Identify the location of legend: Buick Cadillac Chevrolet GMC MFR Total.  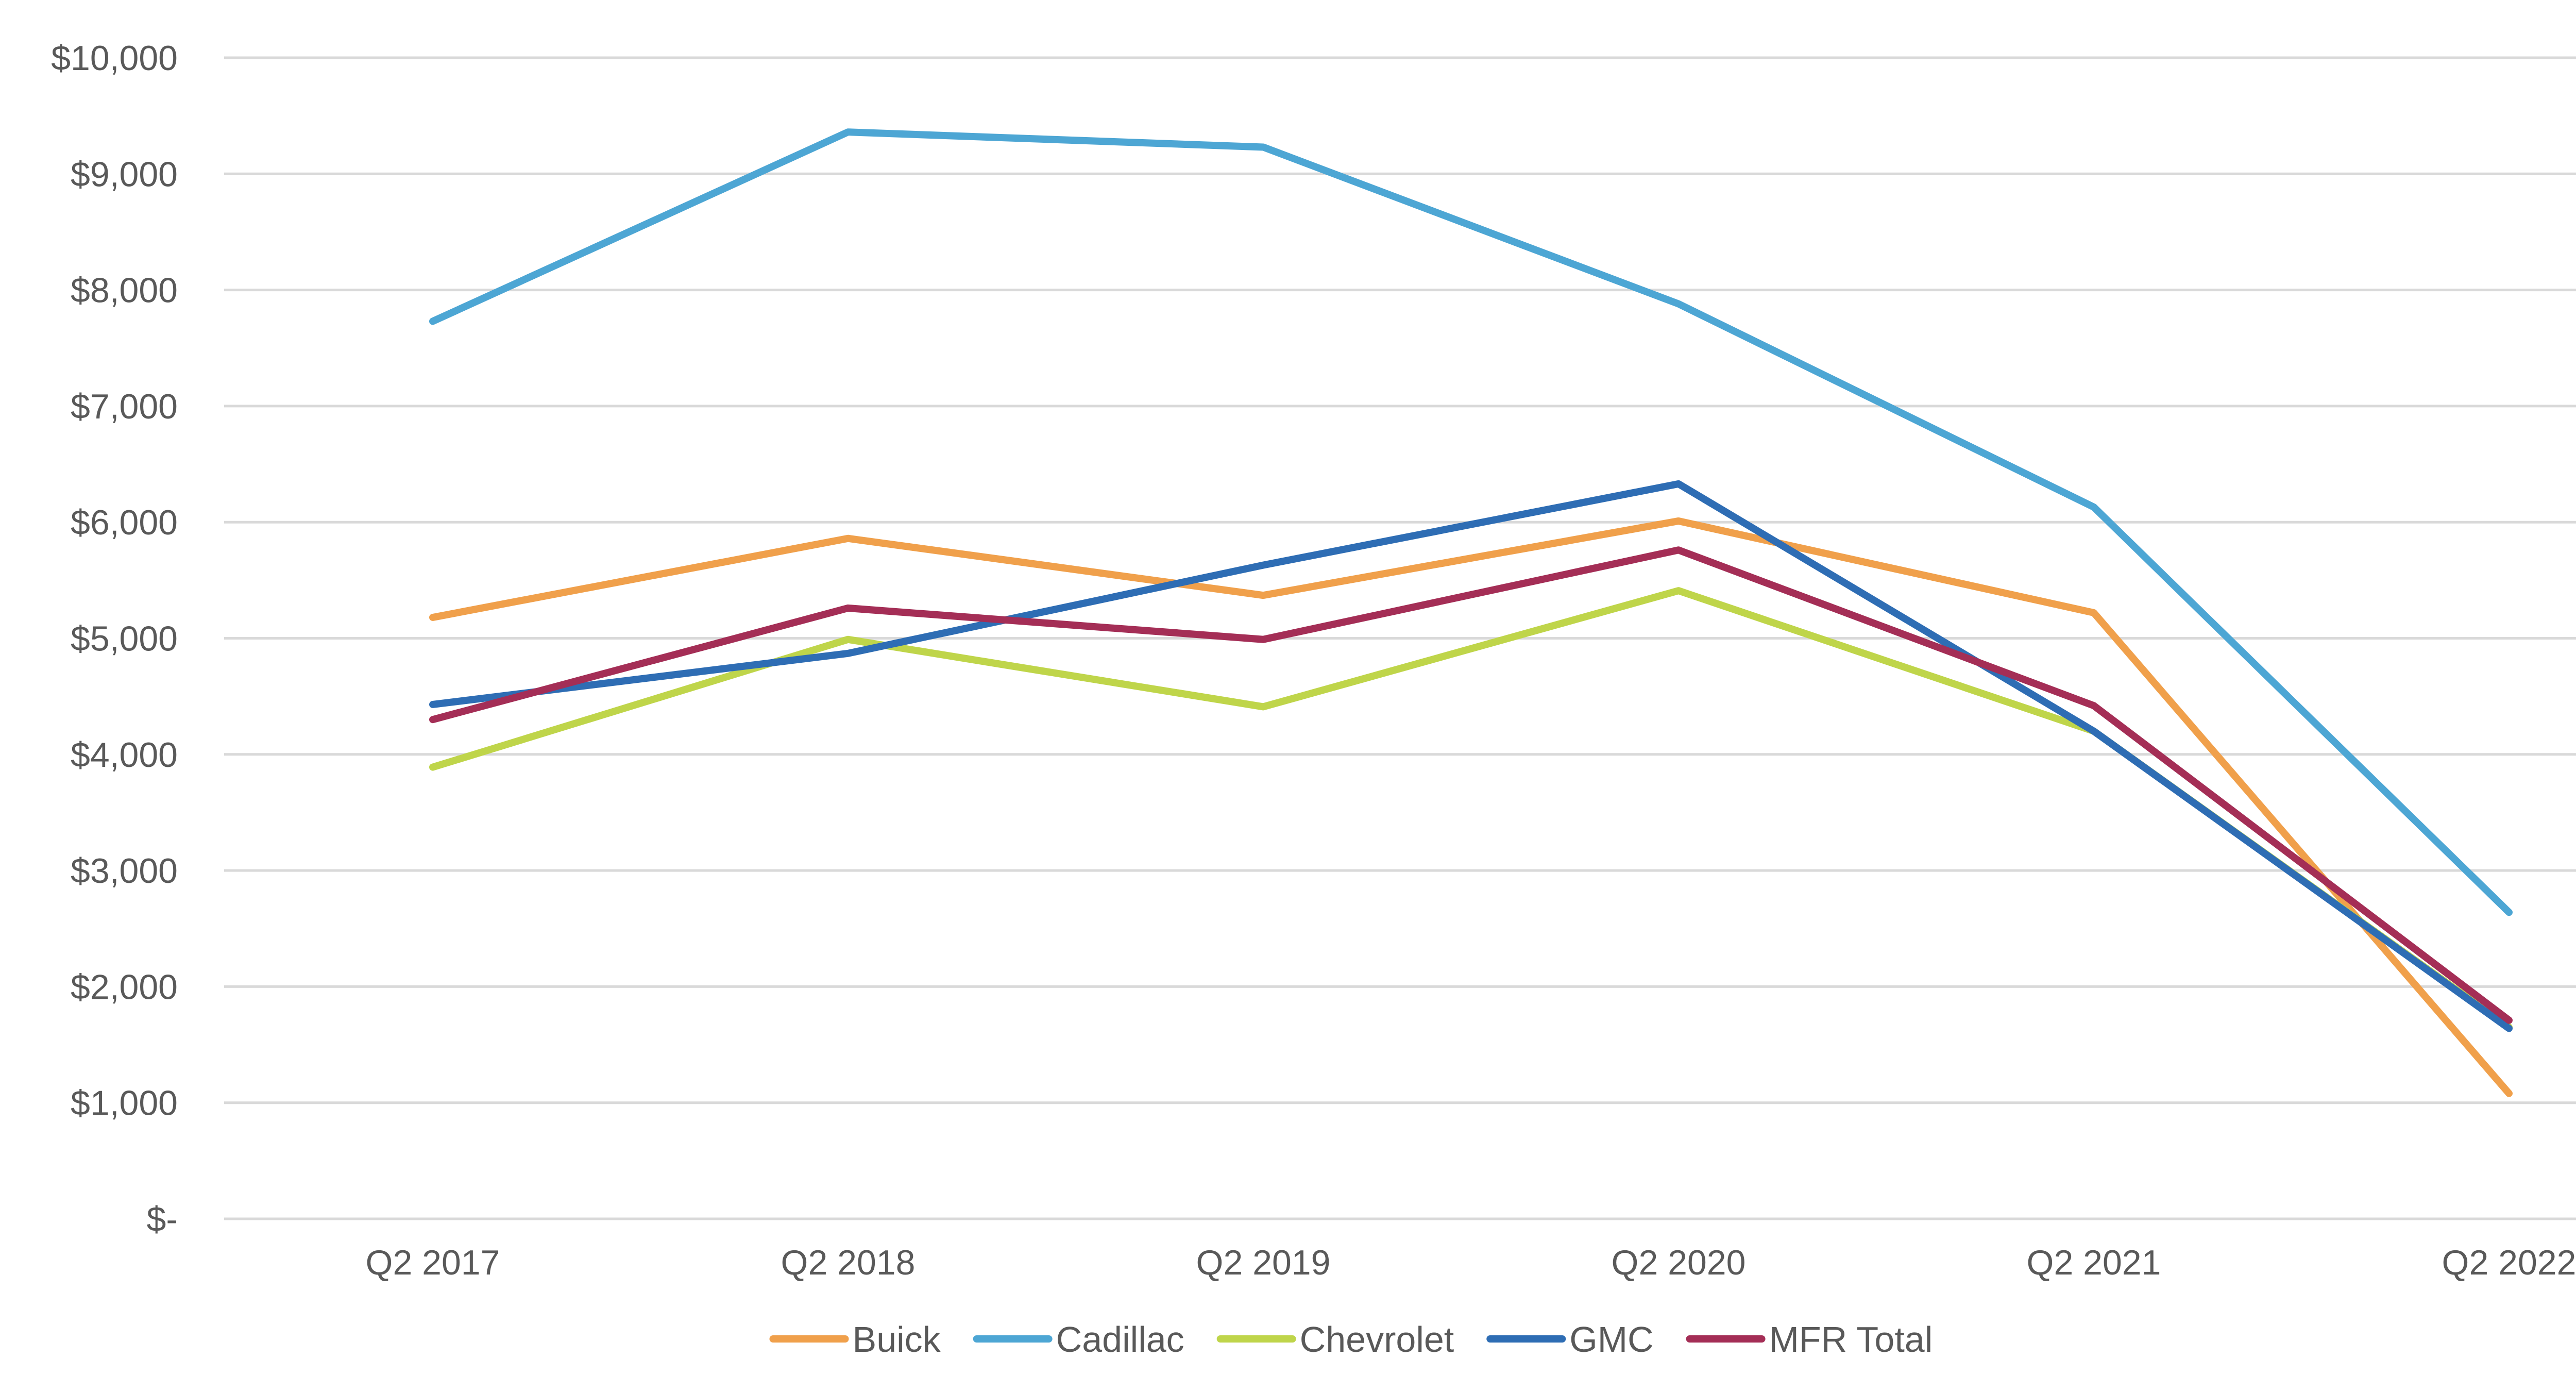
(1351, 1339).